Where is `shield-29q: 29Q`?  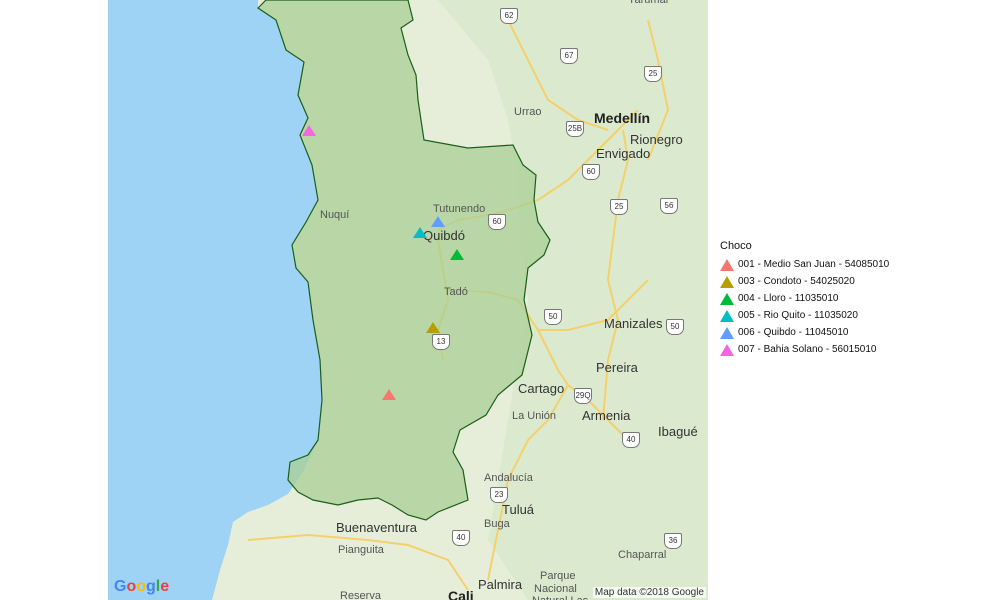
shield-29q: 29Q is located at coordinates (583, 396).